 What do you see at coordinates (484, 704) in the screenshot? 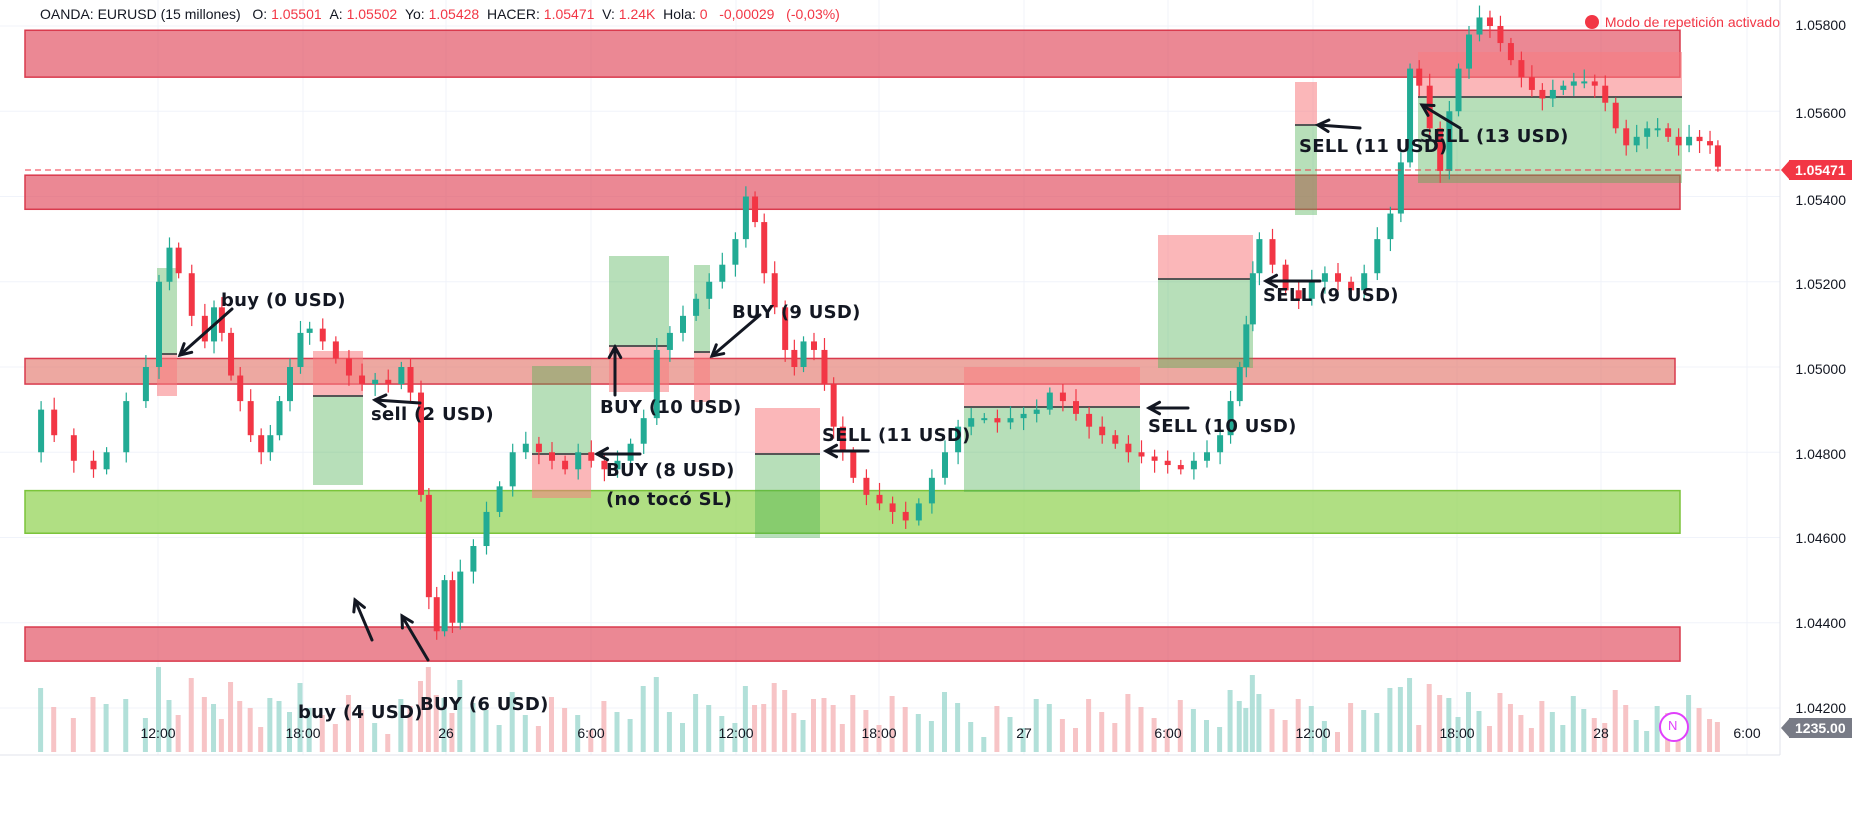
I see `annotation-label: BUY (6 USD)` at bounding box center [484, 704].